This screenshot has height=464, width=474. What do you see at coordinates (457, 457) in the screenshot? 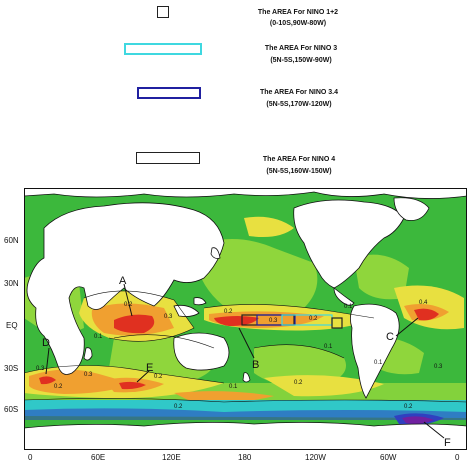
I see `lon-label-0-right: 0` at bounding box center [457, 457].